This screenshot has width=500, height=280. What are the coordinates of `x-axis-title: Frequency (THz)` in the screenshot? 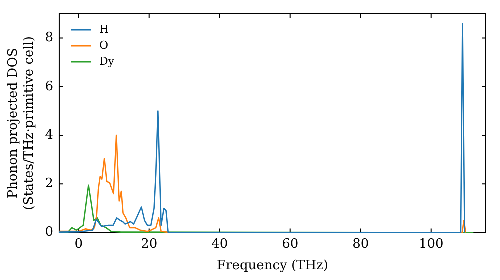 It's located at (272, 266).